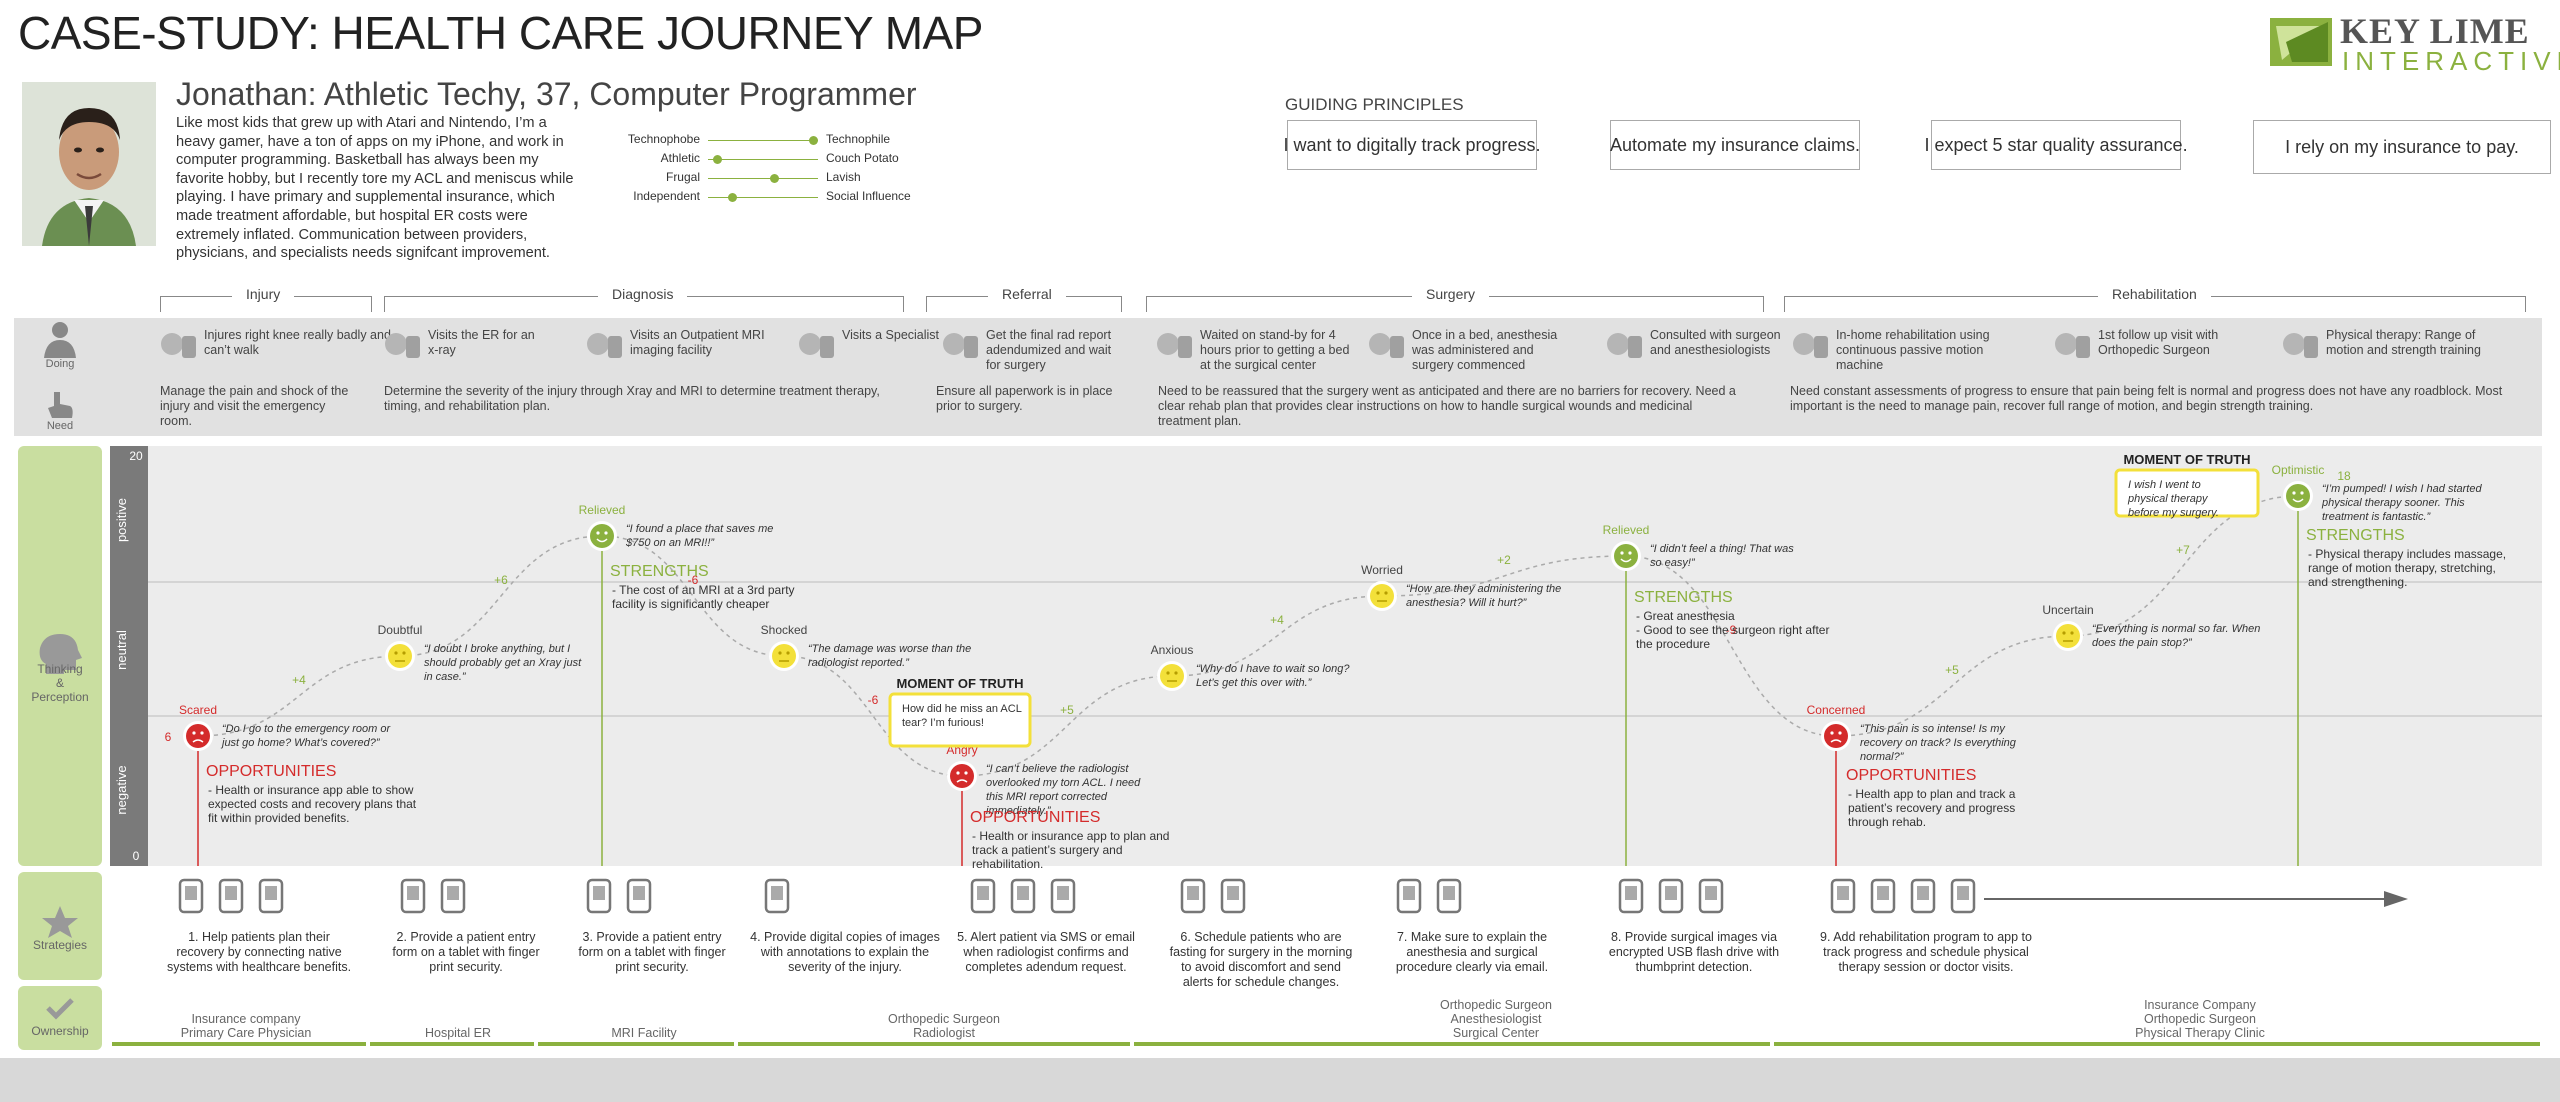  Describe the element at coordinates (644, 1033) in the screenshot. I see `ownership-text: MRI Facility` at that location.